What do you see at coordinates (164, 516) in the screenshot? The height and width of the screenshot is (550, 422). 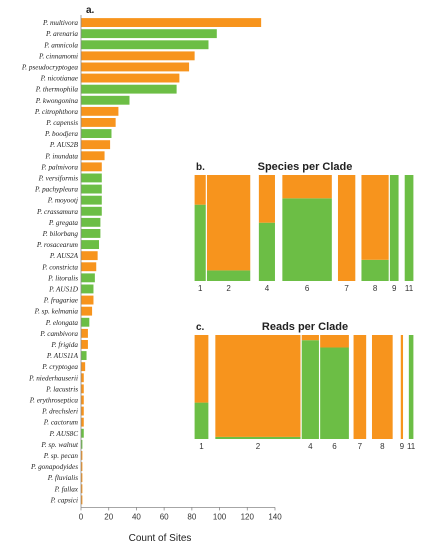 I see `x-tick-label: 60` at bounding box center [164, 516].